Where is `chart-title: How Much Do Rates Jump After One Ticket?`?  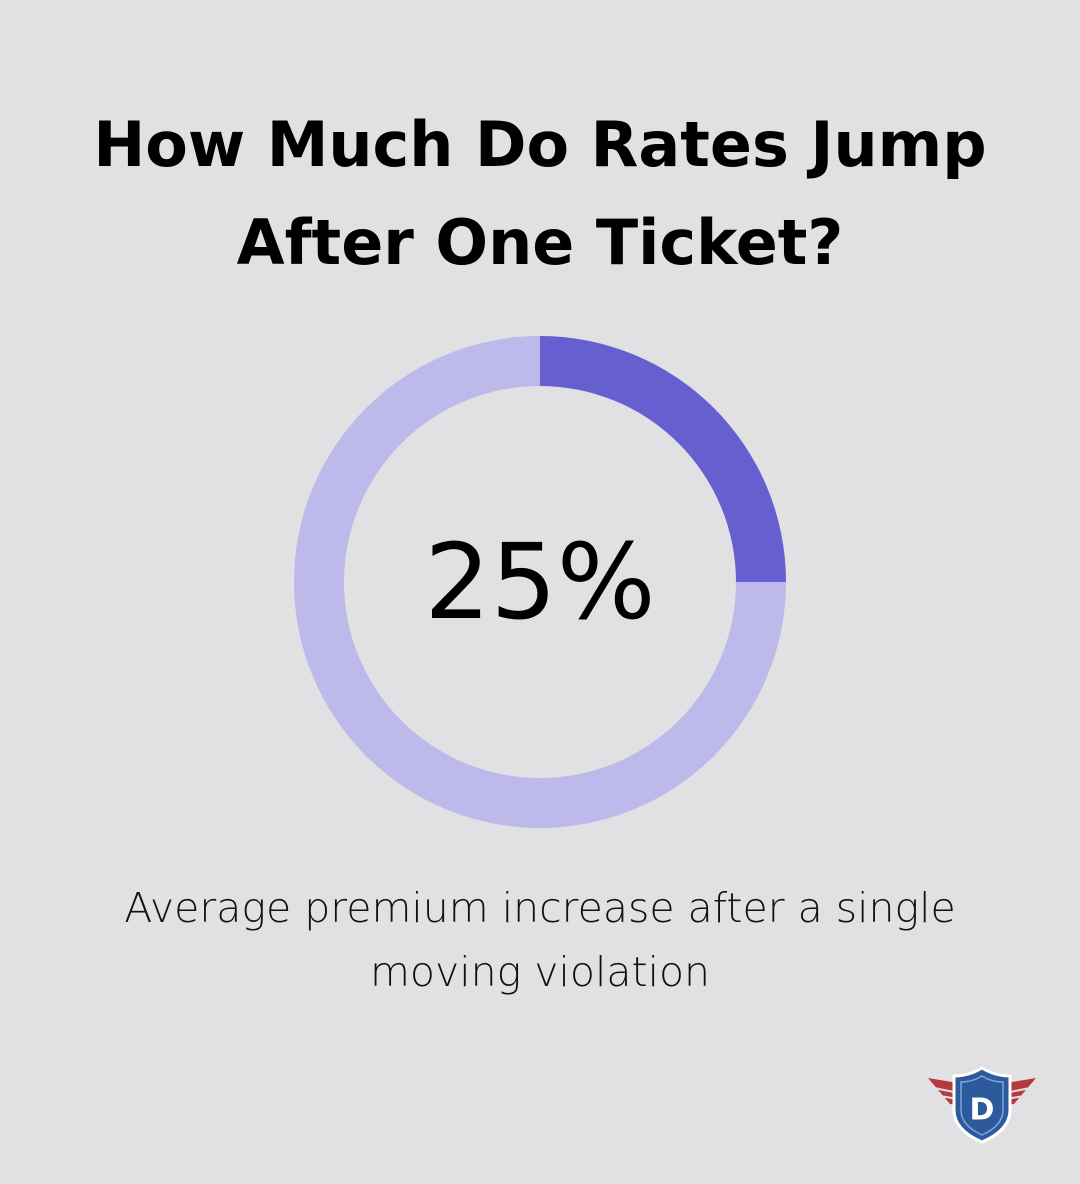 chart-title: How Much Do Rates Jump After One Ticket? is located at coordinates (540, 193).